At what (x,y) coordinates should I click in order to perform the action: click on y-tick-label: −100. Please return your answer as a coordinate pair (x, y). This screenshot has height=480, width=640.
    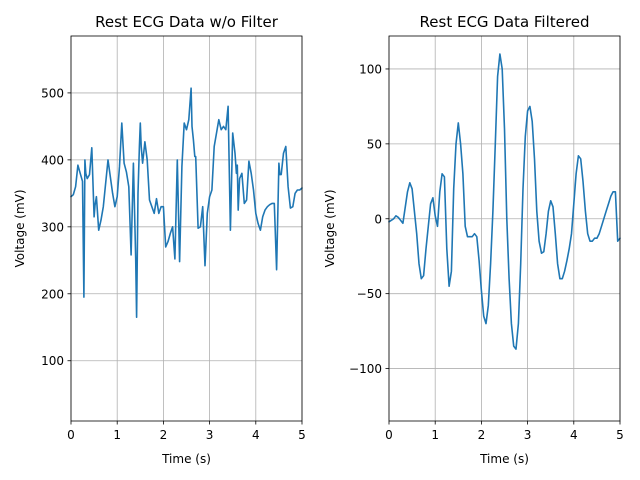
    Looking at the image, I should click on (365, 369).